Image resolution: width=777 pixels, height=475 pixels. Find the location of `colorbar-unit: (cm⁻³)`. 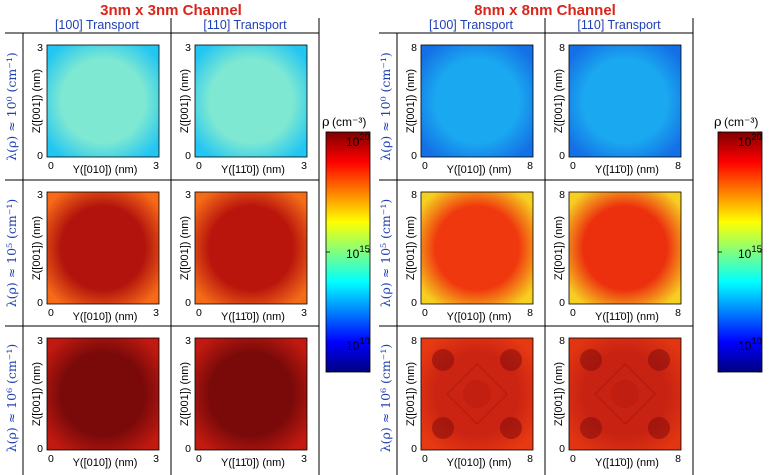

colorbar-unit: (cm⁻³) is located at coordinates (349, 122).